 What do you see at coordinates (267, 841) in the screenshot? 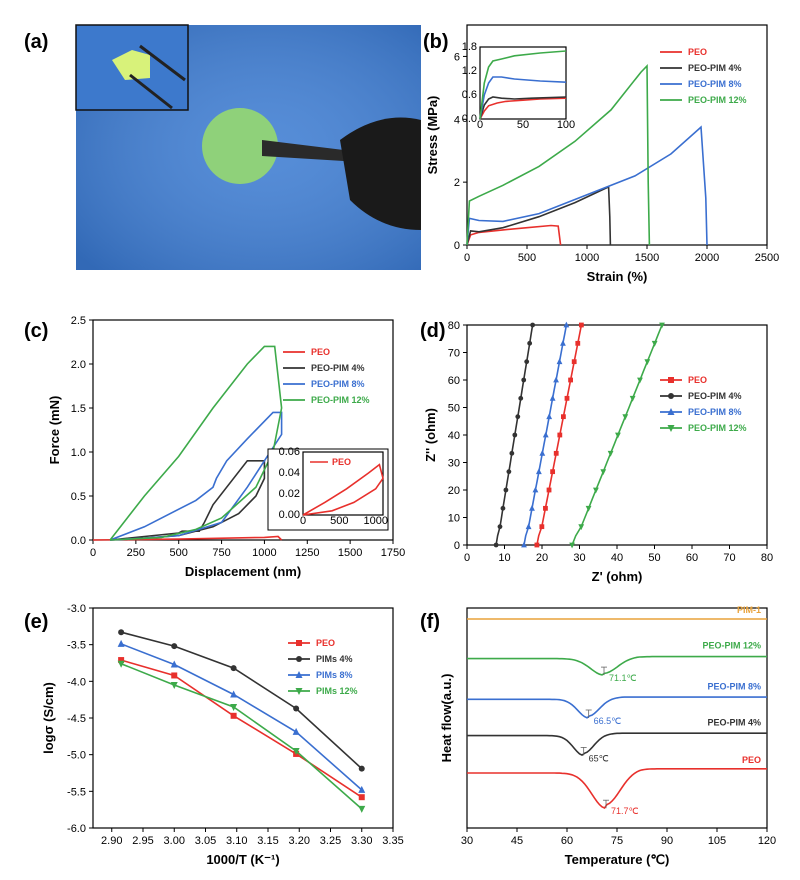
I see `x-tick-label: 3.15` at bounding box center [267, 841].